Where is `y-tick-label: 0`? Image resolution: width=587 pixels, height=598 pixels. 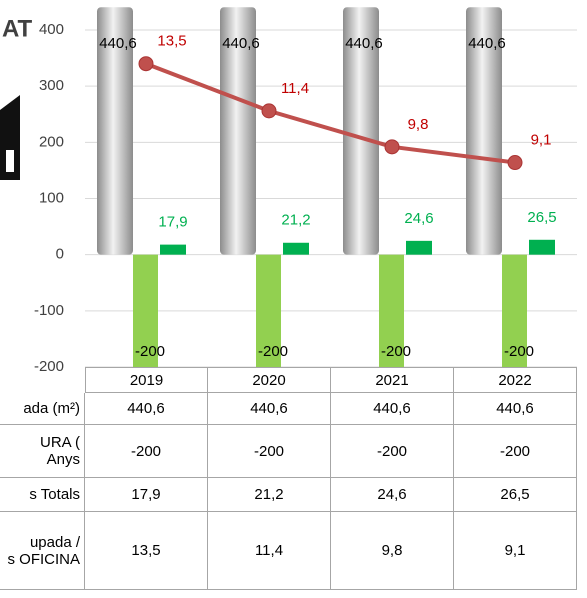
y-tick-label: 0 is located at coordinates (60, 254).